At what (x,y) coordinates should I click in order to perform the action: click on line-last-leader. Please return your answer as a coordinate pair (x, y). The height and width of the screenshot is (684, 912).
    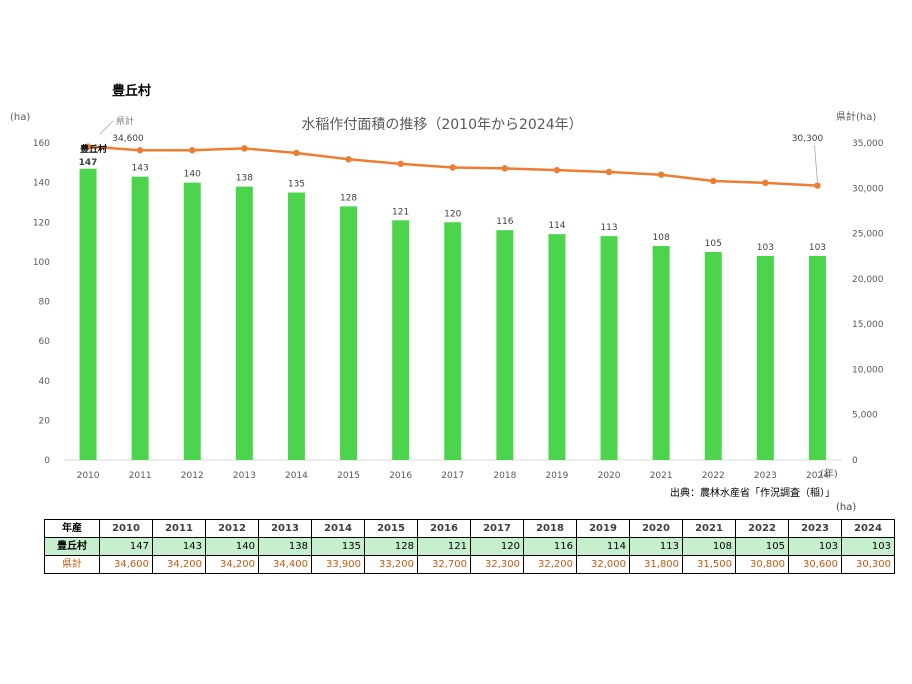
    Looking at the image, I should click on (816, 163).